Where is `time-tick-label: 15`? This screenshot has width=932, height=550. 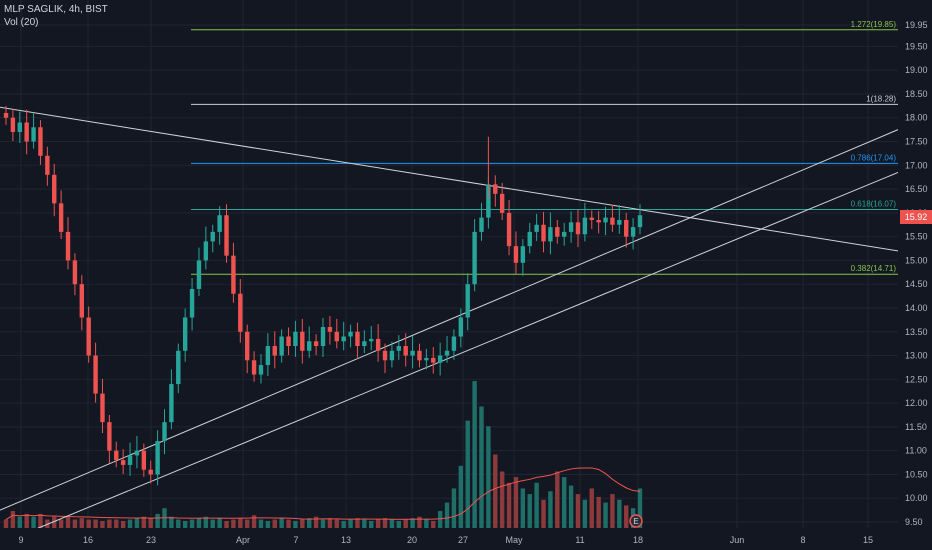
time-tick-label: 15 is located at coordinates (868, 540).